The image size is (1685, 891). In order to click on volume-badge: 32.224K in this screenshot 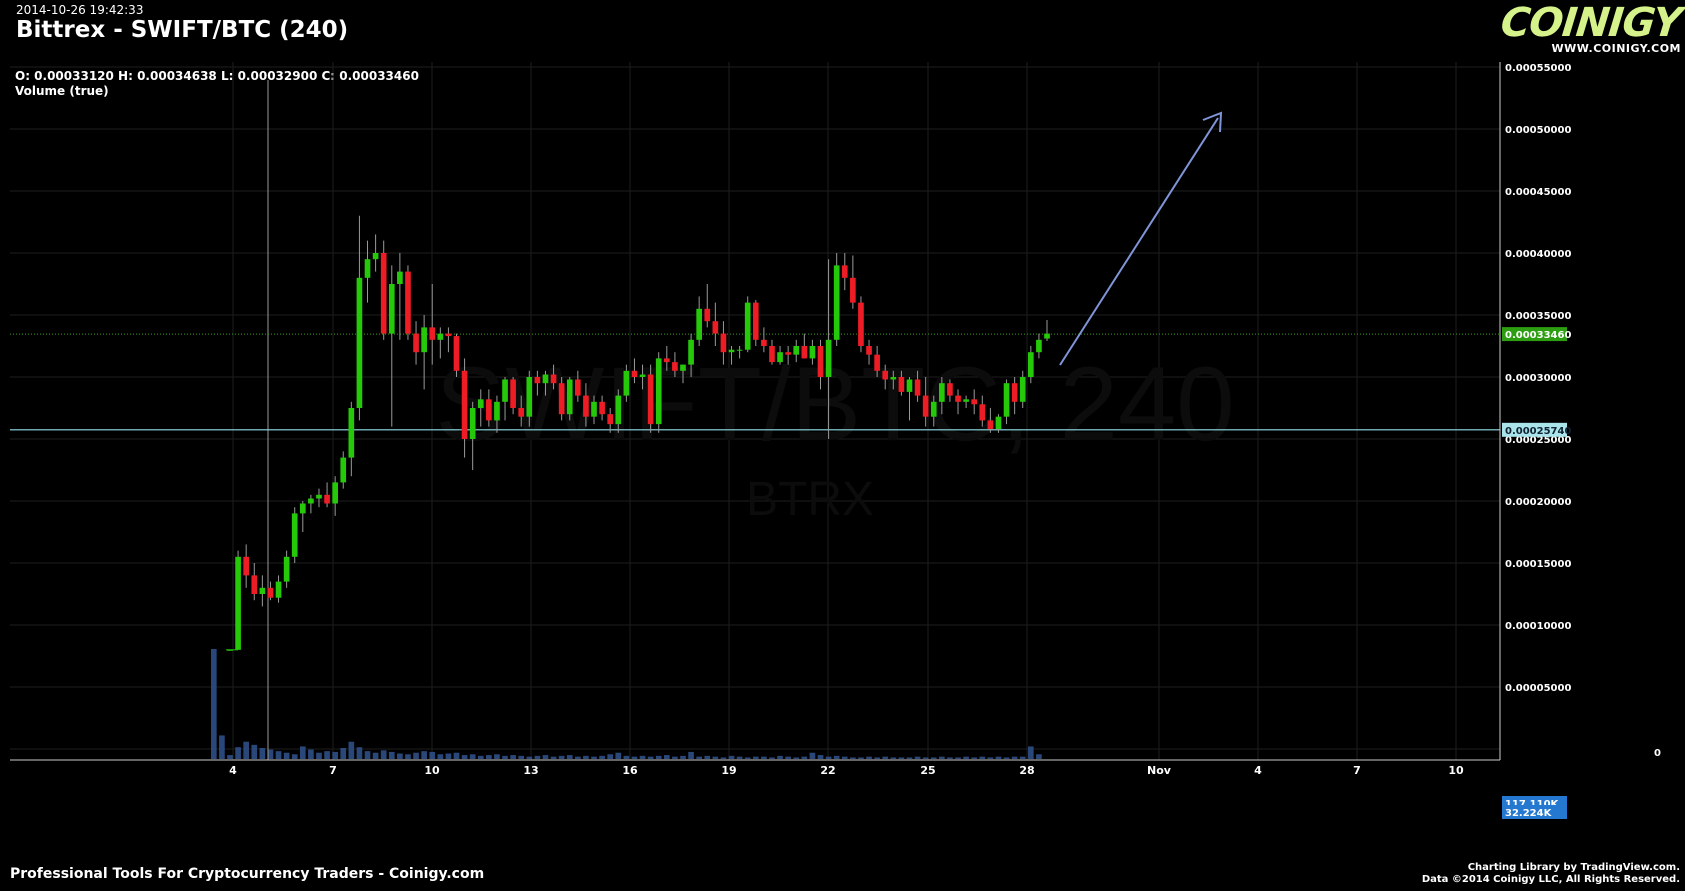, I will do `click(1529, 813)`.